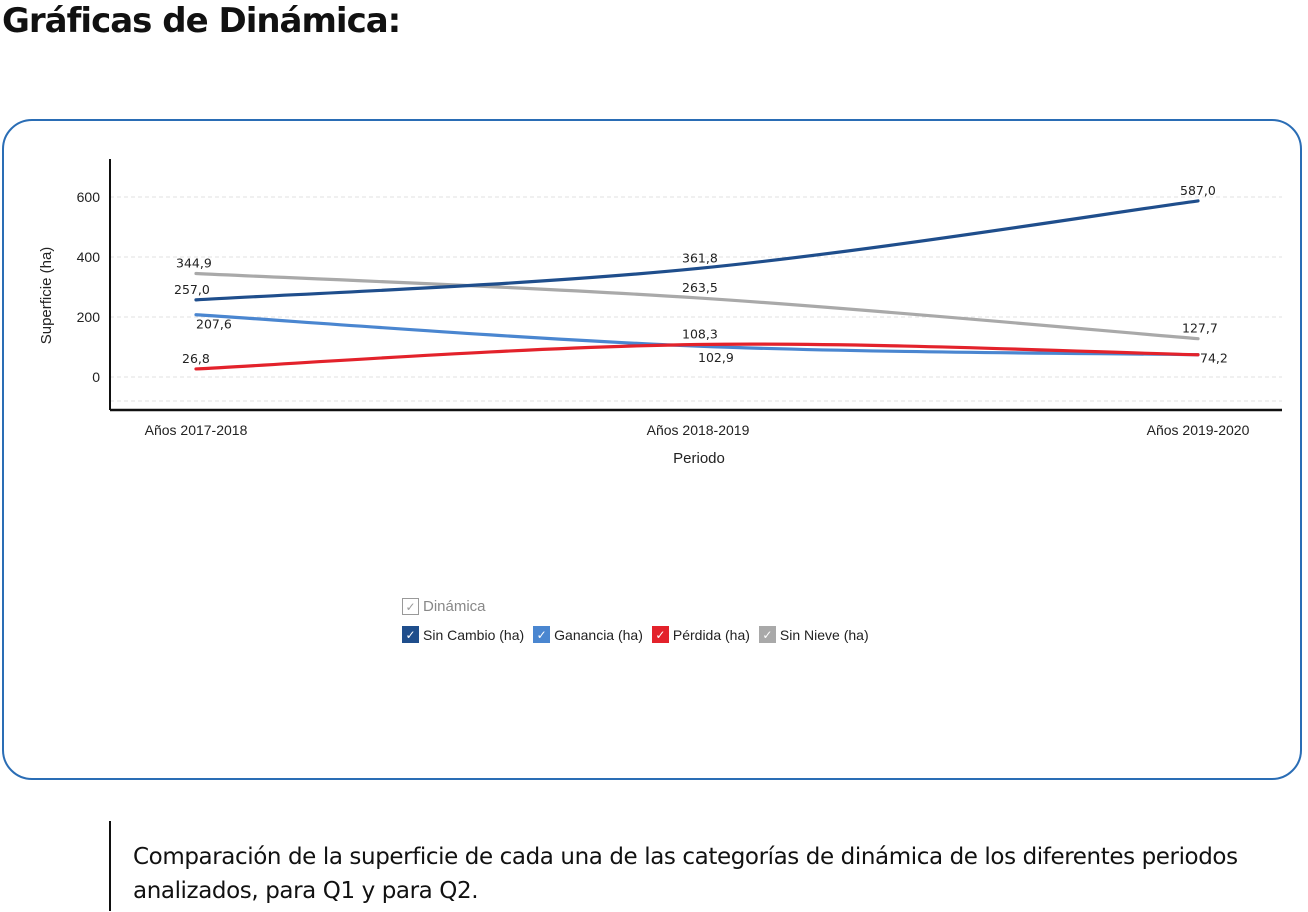 The width and height of the screenshot is (1308, 912). Describe the element at coordinates (598, 634) in the screenshot. I see `legend-item-label: Ganancia (ha)` at that location.